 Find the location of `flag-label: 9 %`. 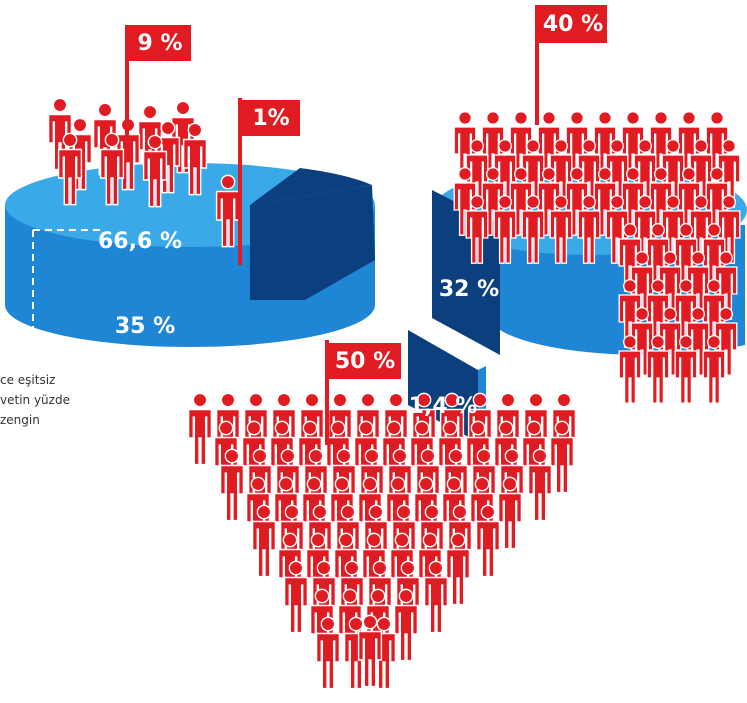

flag-label: 9 % is located at coordinates (159, 43).